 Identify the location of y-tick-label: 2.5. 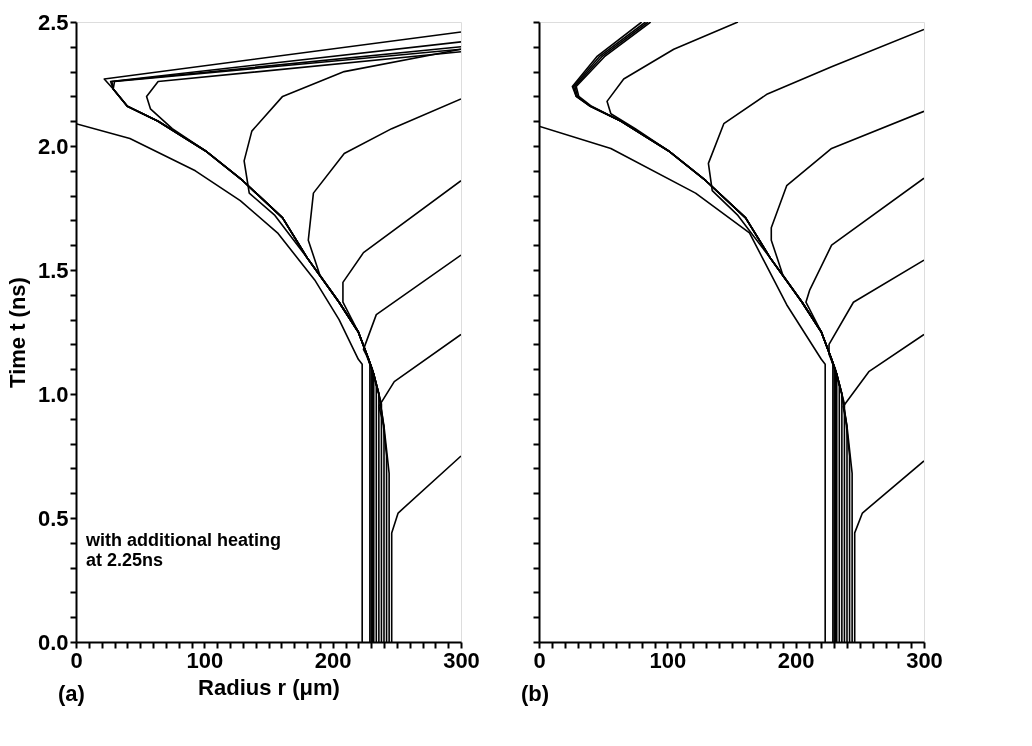
(53, 22).